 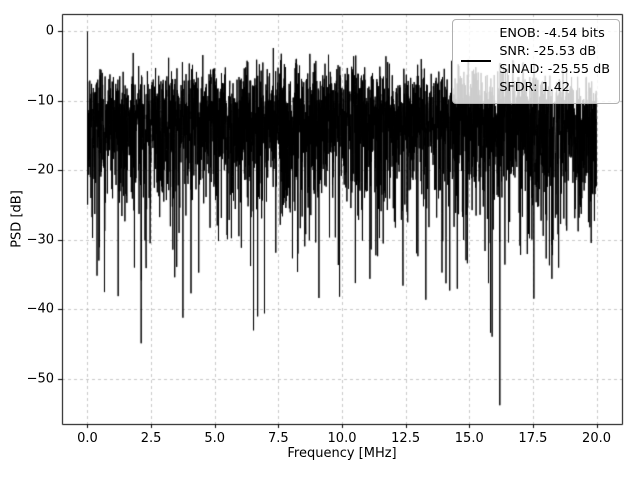 I want to click on y-tick-label: −20, so click(x=40, y=170).